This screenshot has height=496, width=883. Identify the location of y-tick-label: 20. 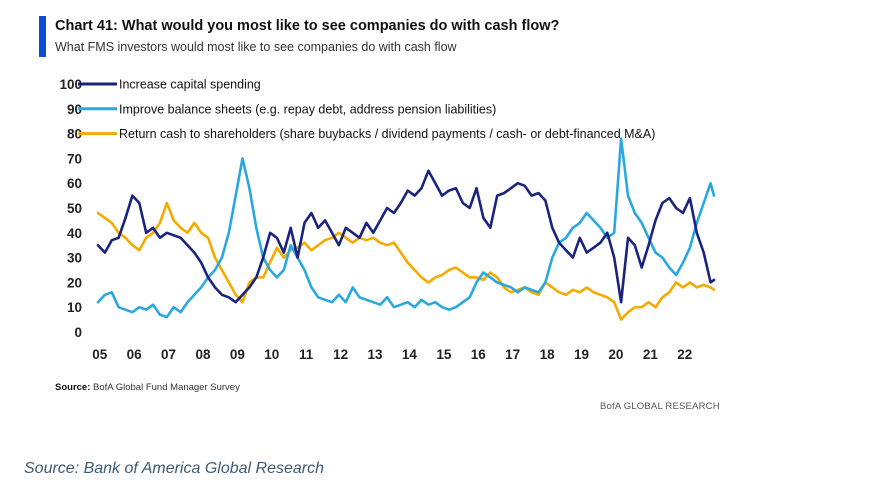
(74, 282).